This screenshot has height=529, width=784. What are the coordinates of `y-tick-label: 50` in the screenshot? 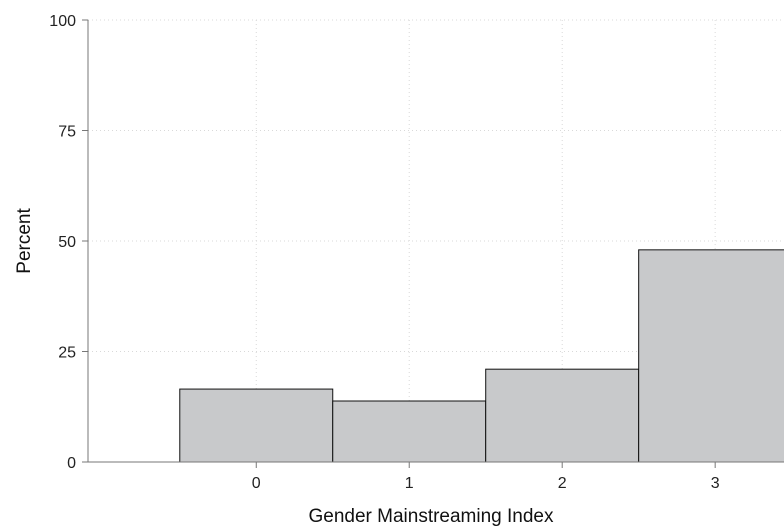 It's located at (67, 242).